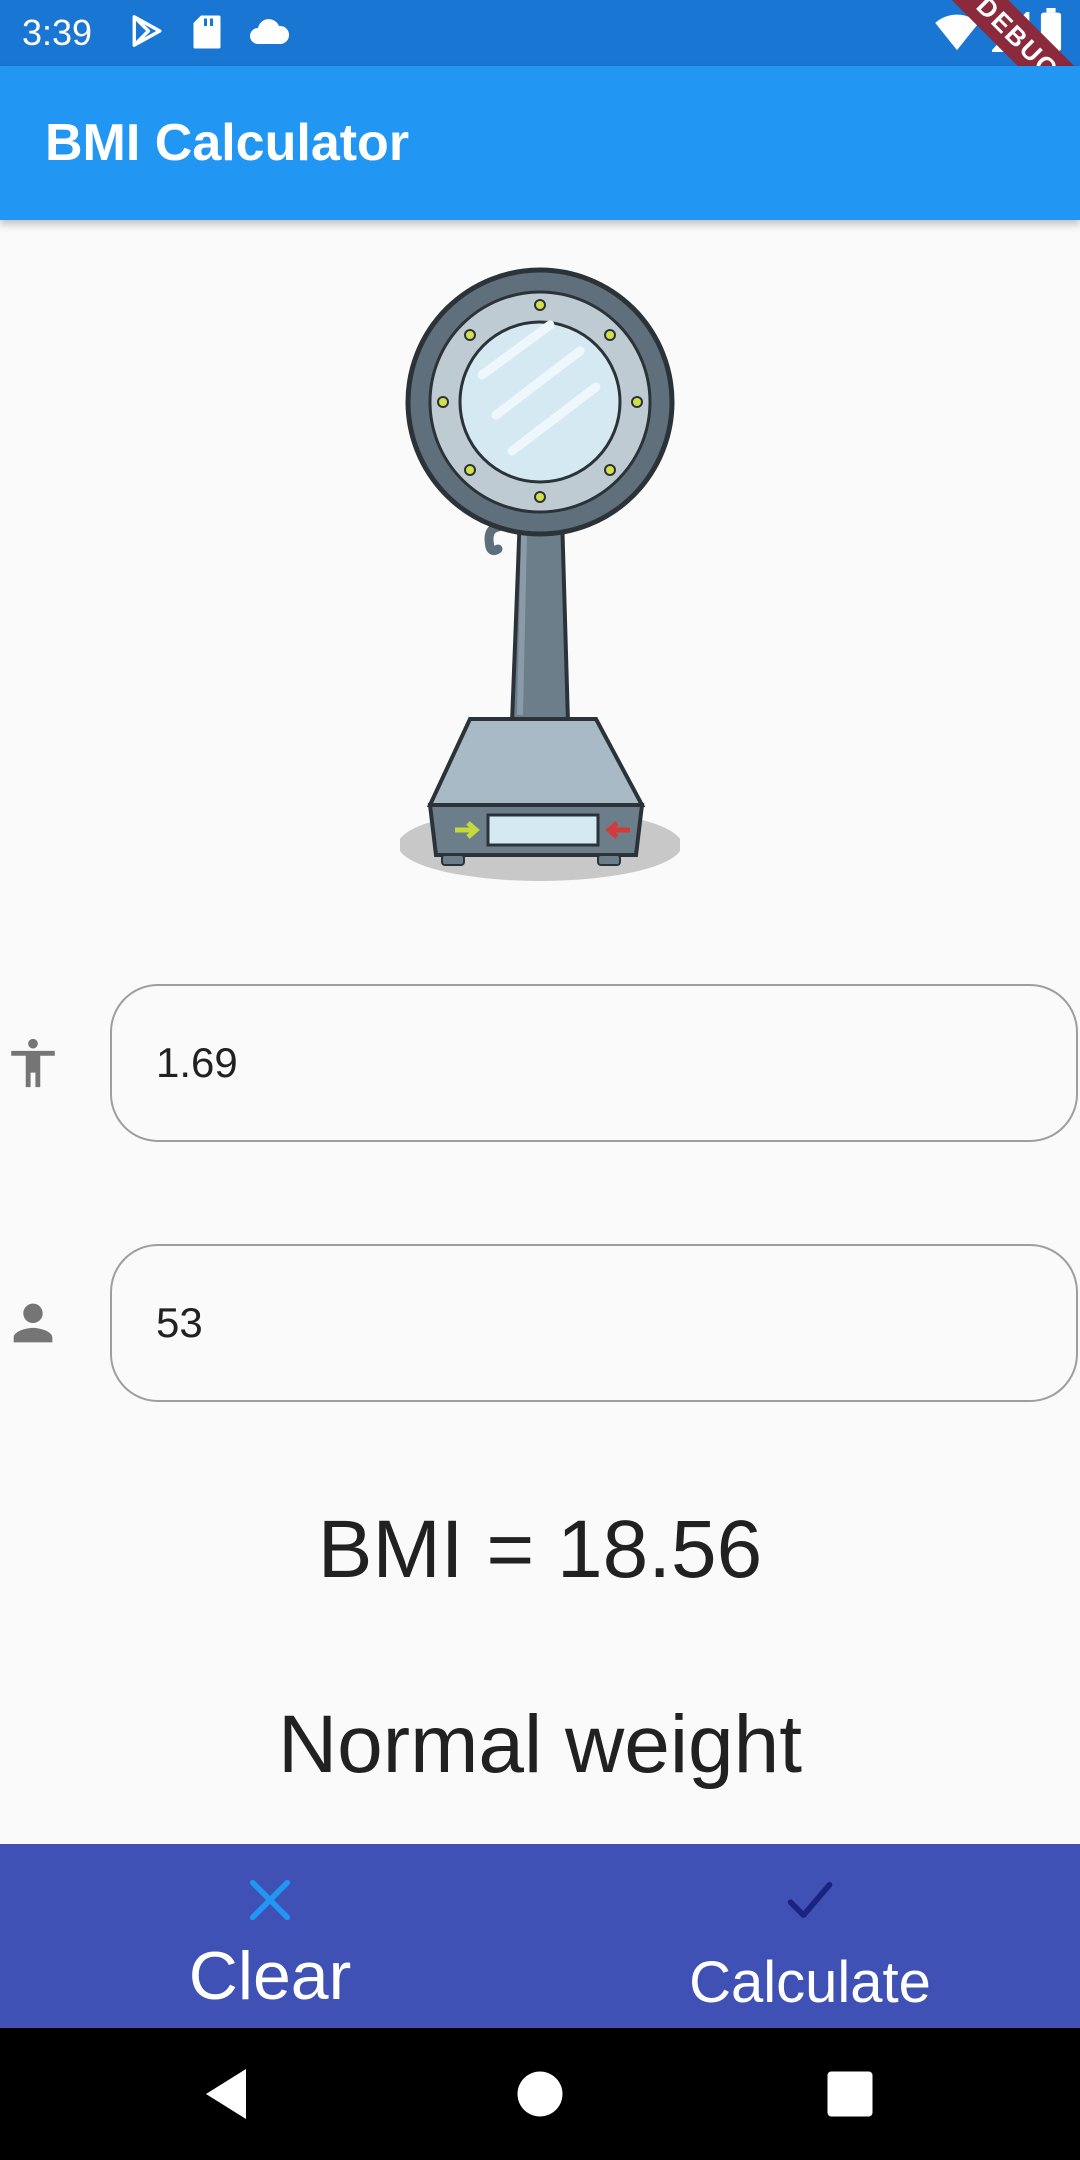  Describe the element at coordinates (270, 1900) in the screenshot. I see `close-icon` at that location.